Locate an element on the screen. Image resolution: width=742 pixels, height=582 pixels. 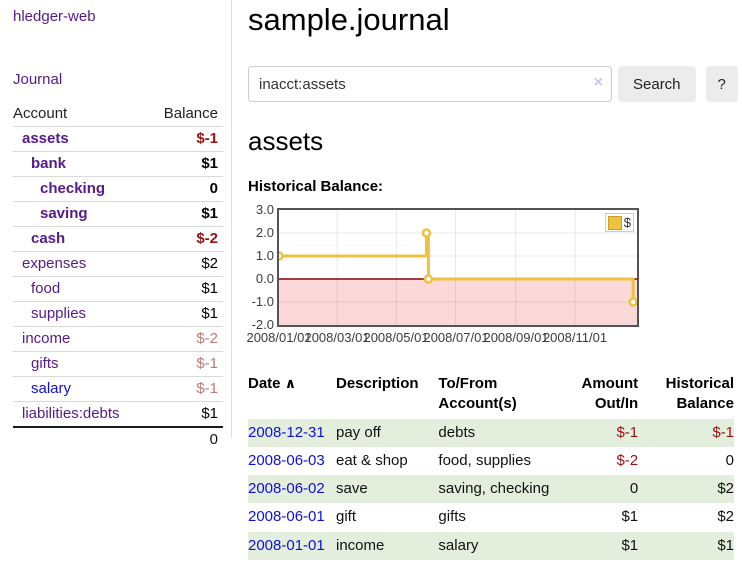
account-row: salary $-1 is located at coordinates (118, 389).